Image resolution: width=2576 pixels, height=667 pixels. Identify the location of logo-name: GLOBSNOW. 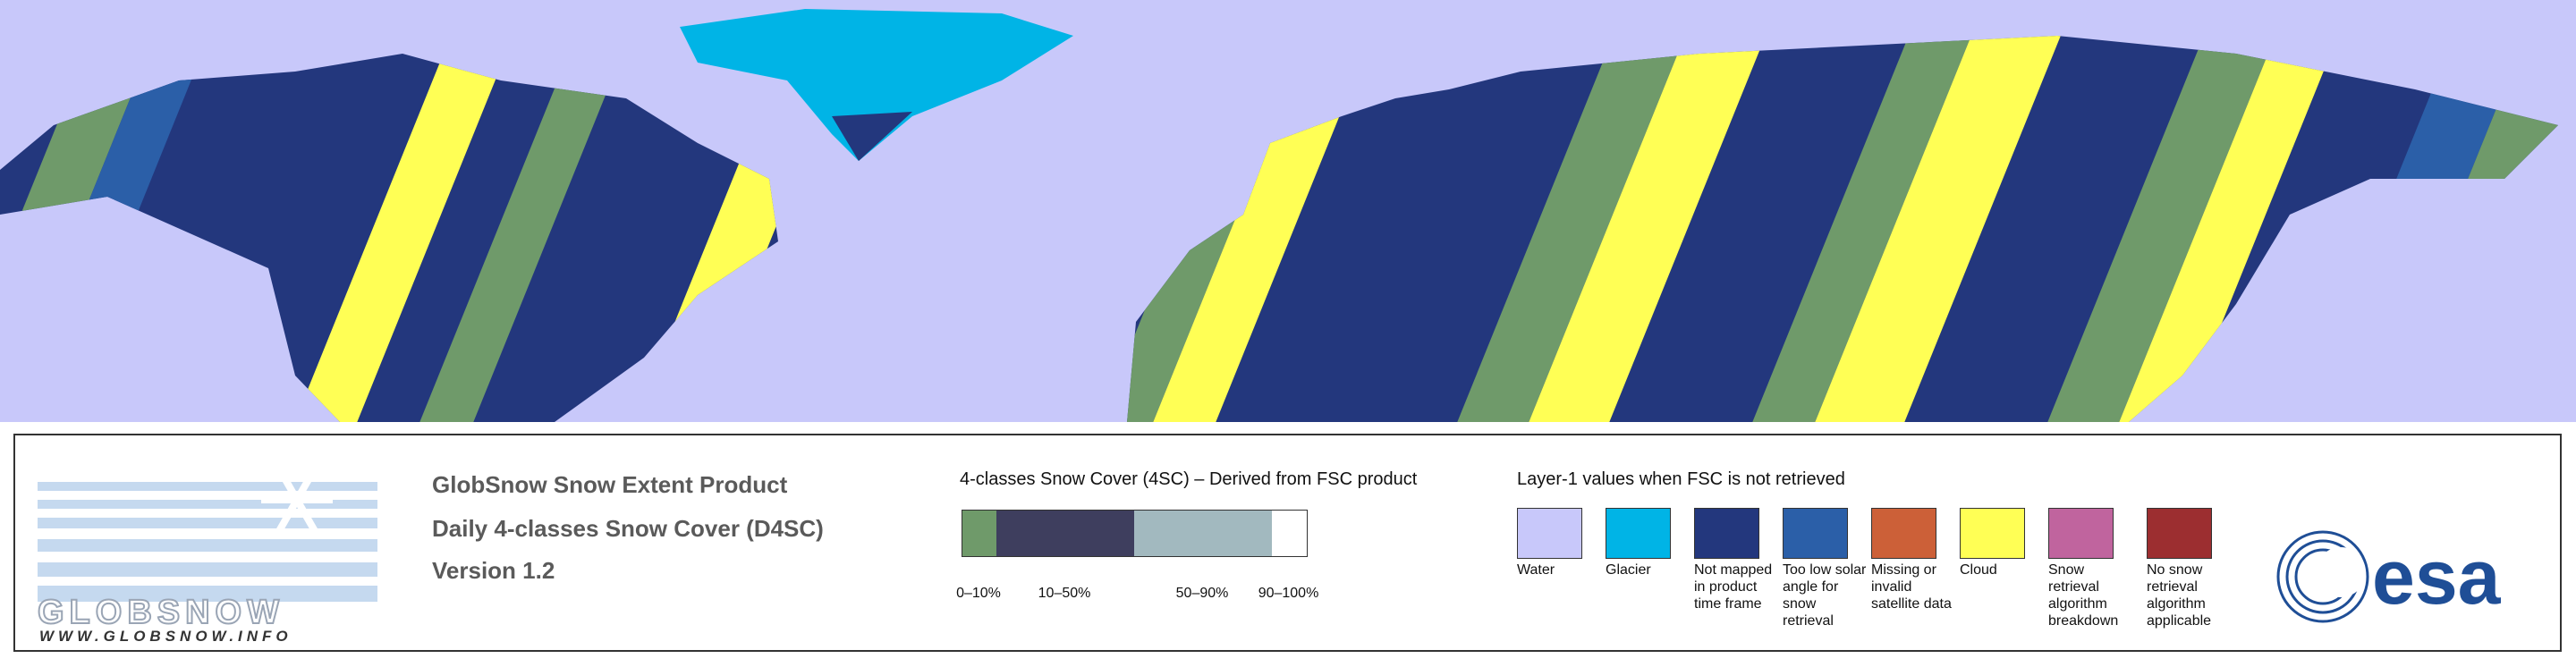
(161, 612).